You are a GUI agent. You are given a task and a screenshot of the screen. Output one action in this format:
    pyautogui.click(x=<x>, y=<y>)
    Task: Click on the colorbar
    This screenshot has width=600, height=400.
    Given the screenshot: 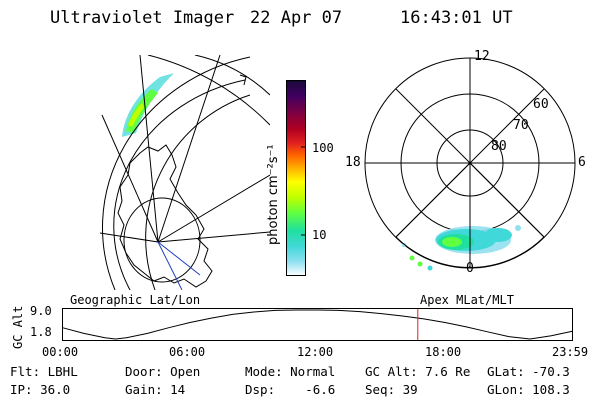 What is the action you would take?
    pyautogui.click(x=296, y=178)
    